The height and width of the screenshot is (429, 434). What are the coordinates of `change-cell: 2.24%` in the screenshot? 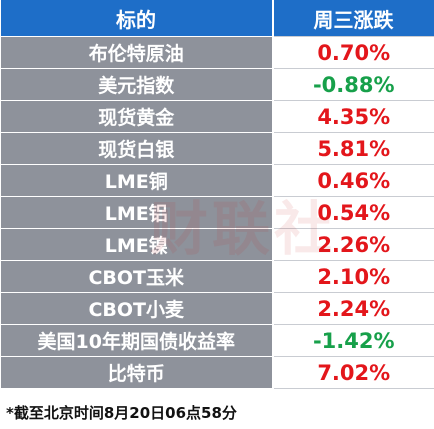 It's located at (353, 308).